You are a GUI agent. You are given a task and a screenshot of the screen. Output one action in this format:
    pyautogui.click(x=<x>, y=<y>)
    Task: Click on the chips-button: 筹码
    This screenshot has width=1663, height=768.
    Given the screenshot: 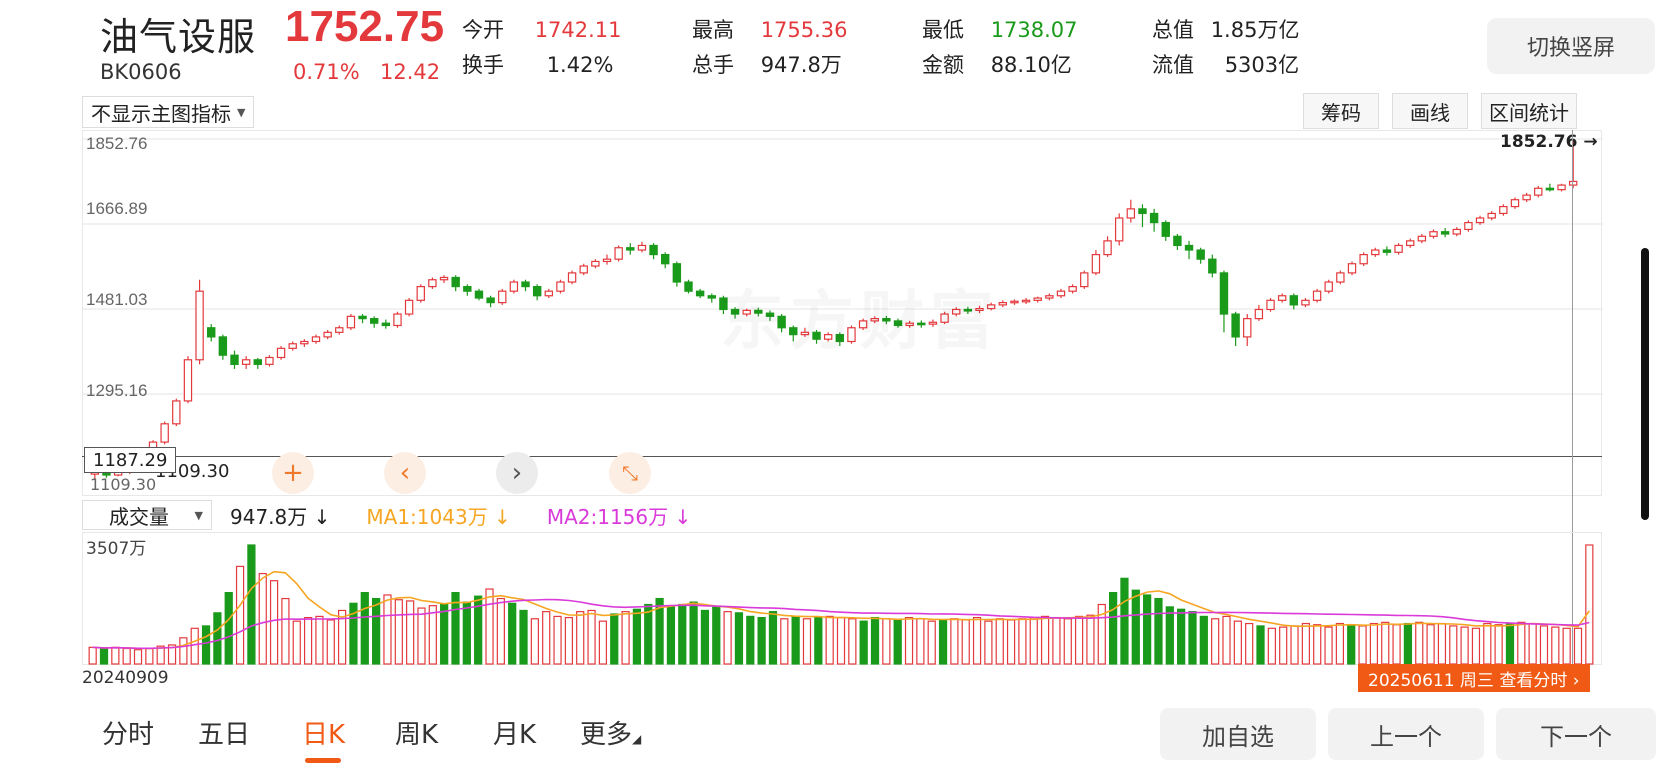 What is the action you would take?
    pyautogui.click(x=1341, y=111)
    